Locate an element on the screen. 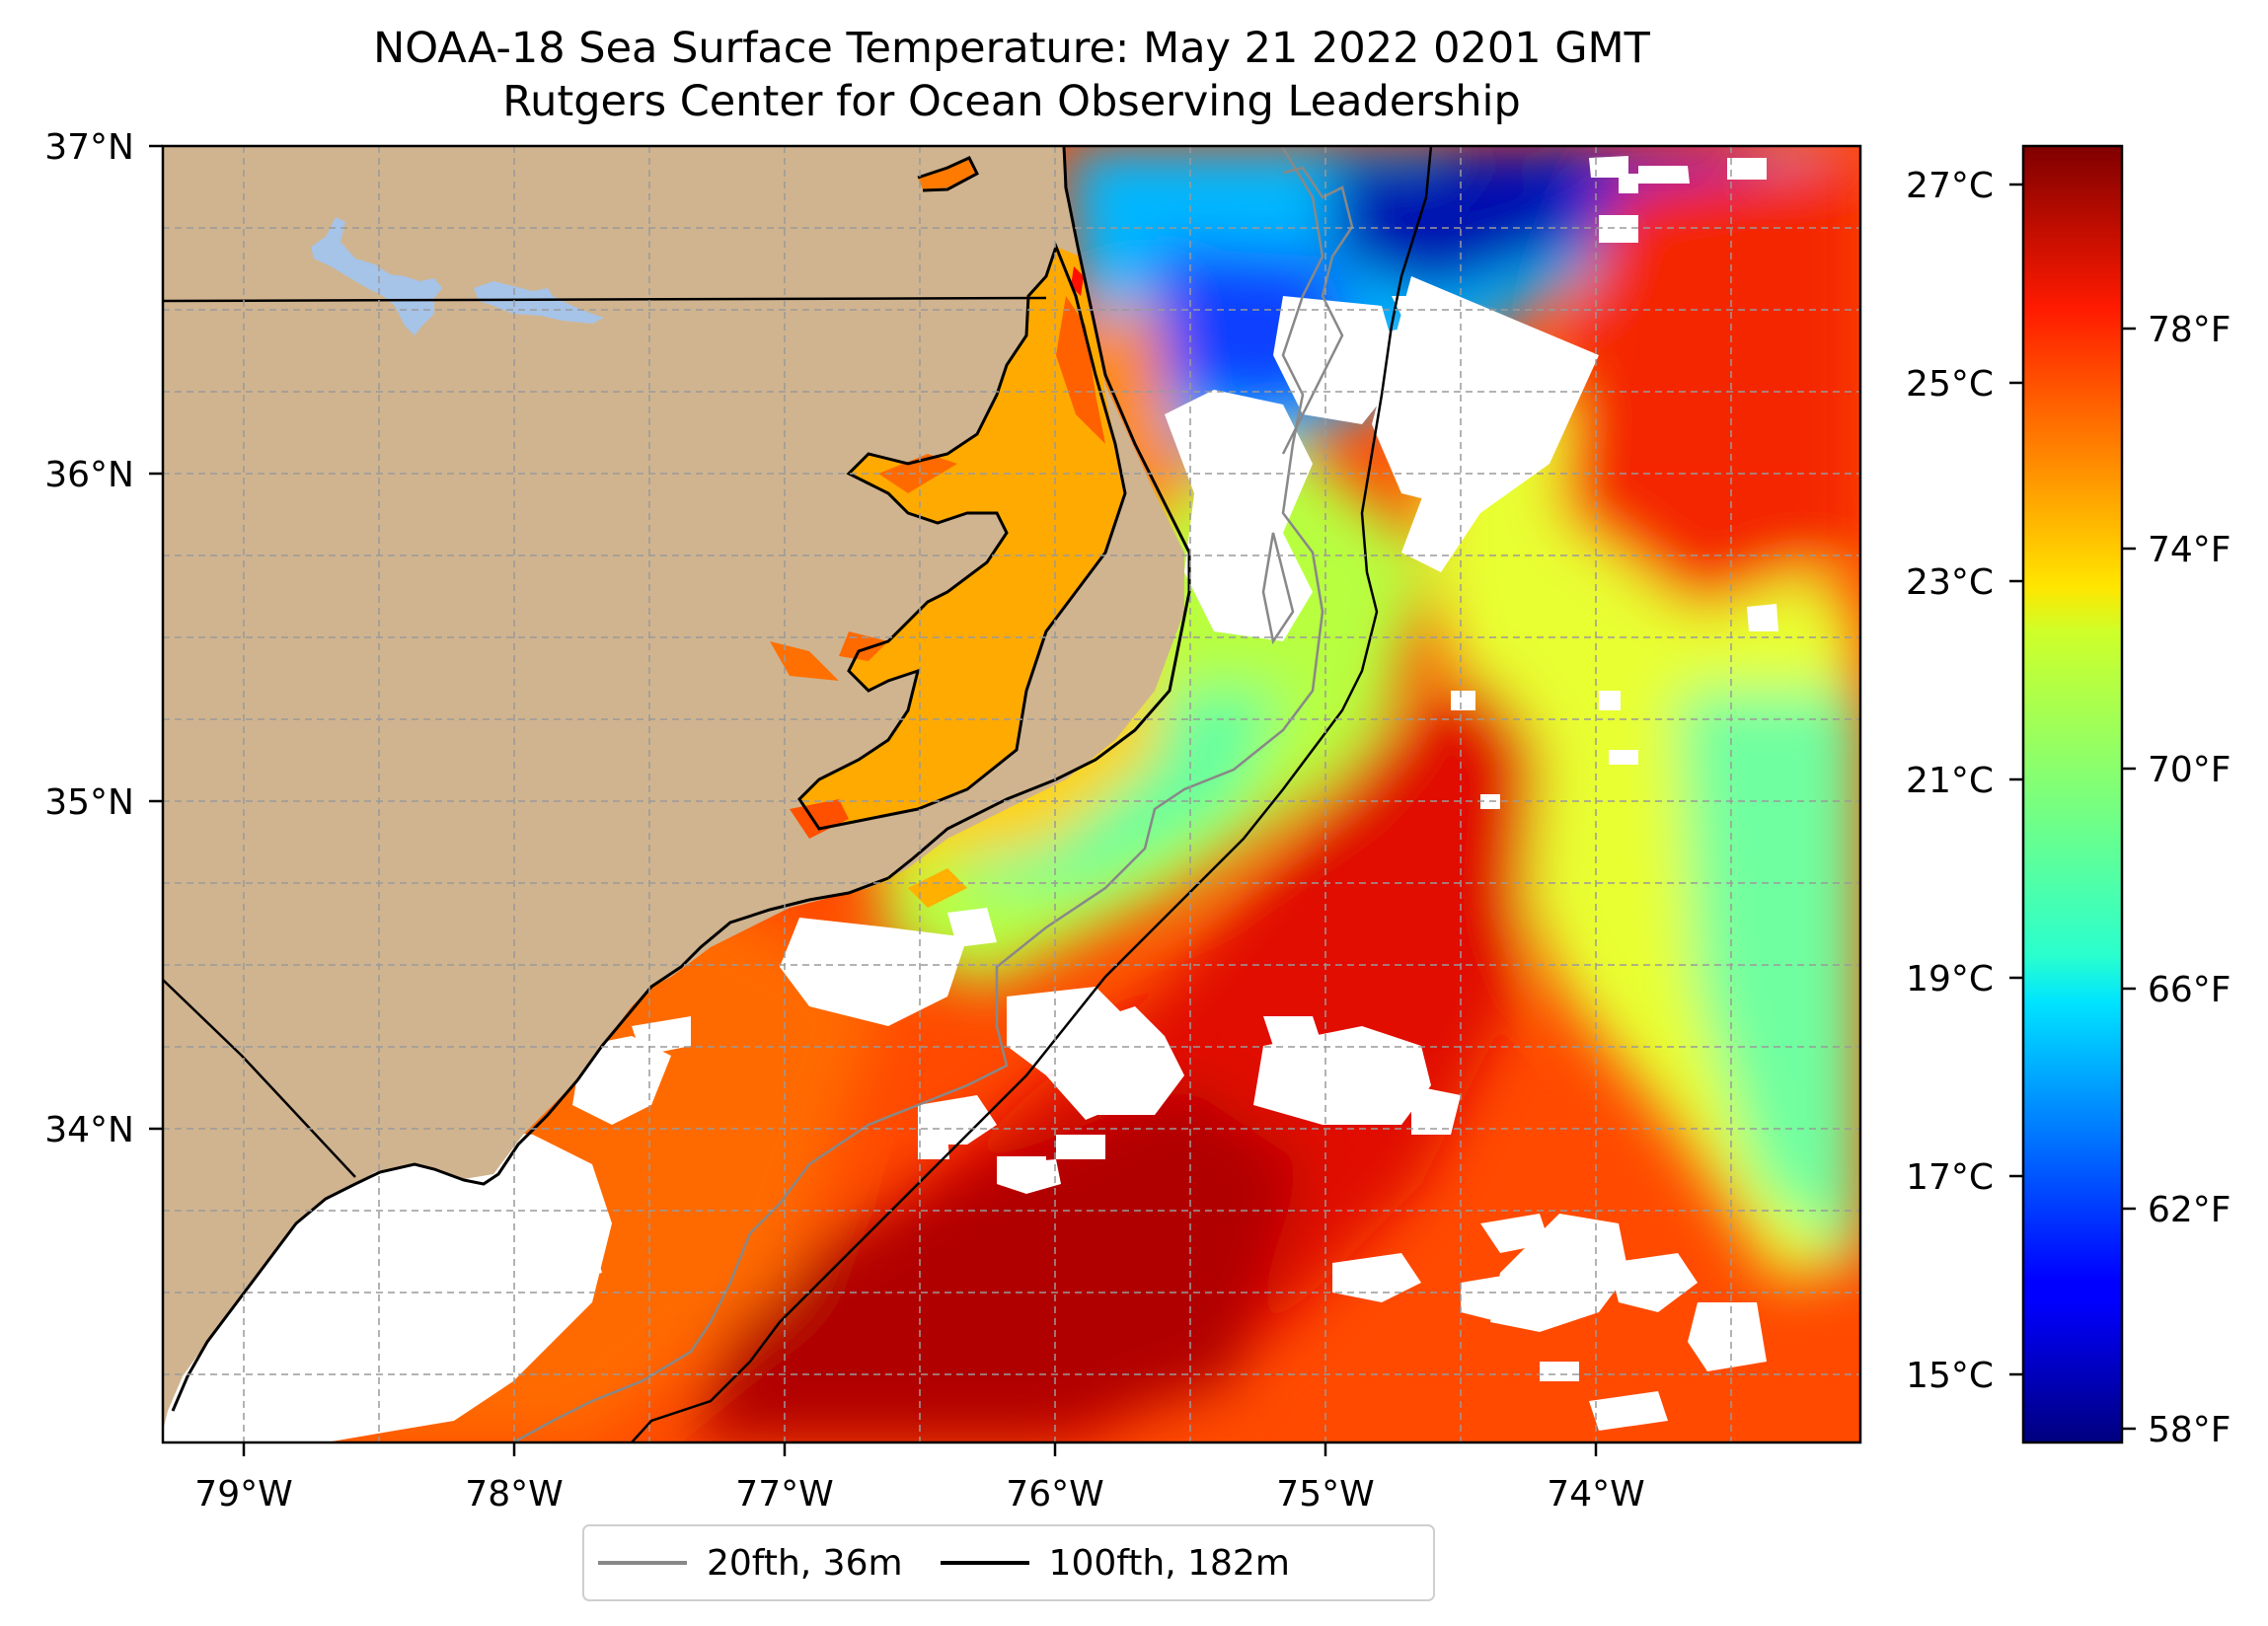  lat-tick-label: 34°N is located at coordinates (89, 1130).